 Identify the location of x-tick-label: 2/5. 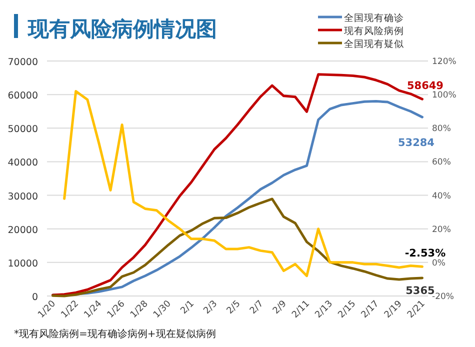
(234, 307).